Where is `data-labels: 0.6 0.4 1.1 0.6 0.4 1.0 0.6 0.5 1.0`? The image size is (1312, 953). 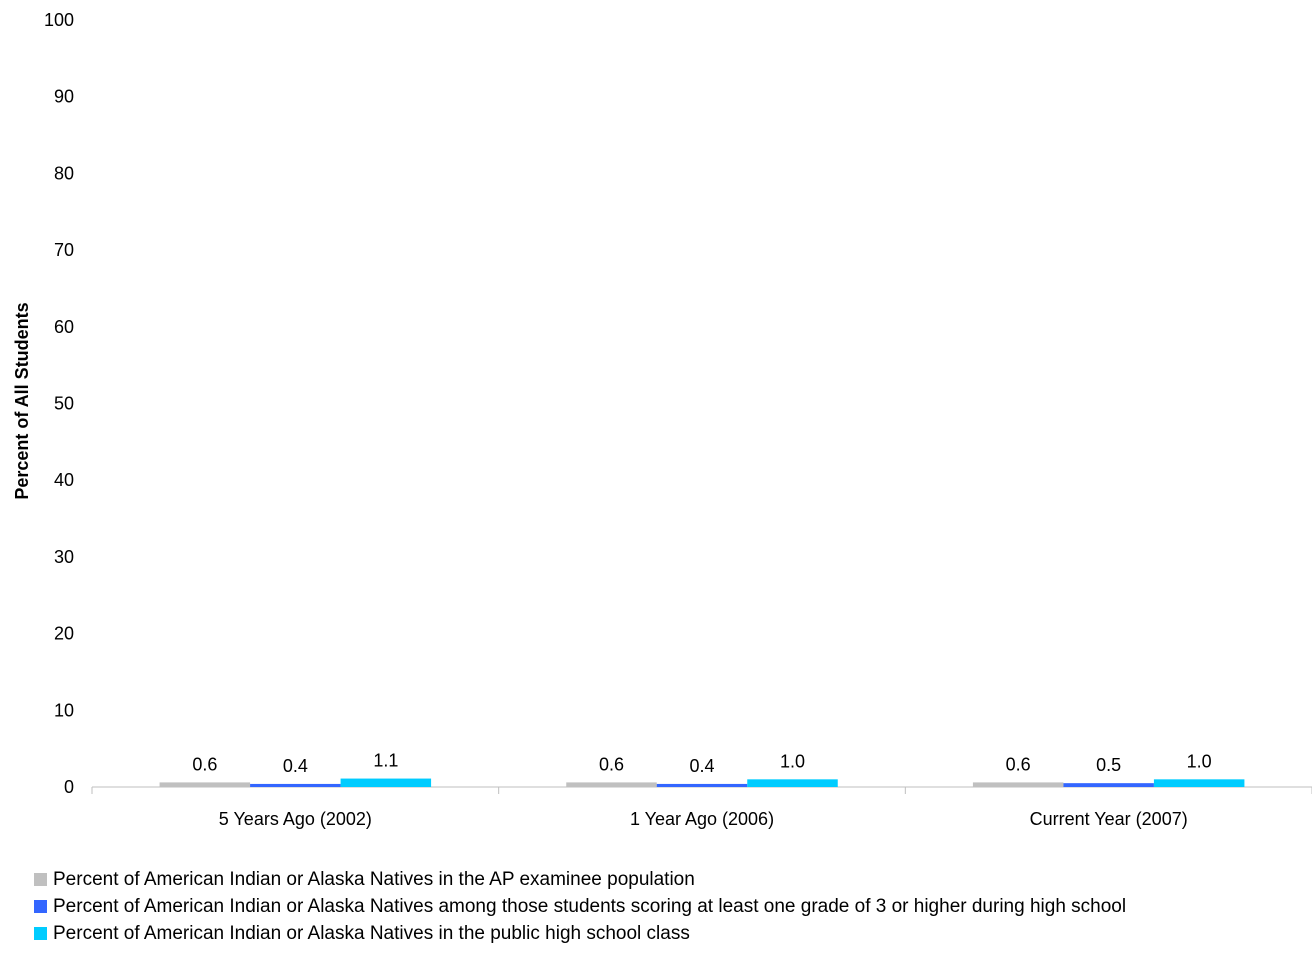 data-labels: 0.6 0.4 1.1 0.6 0.4 1.0 0.6 0.5 1.0 is located at coordinates (701, 763).